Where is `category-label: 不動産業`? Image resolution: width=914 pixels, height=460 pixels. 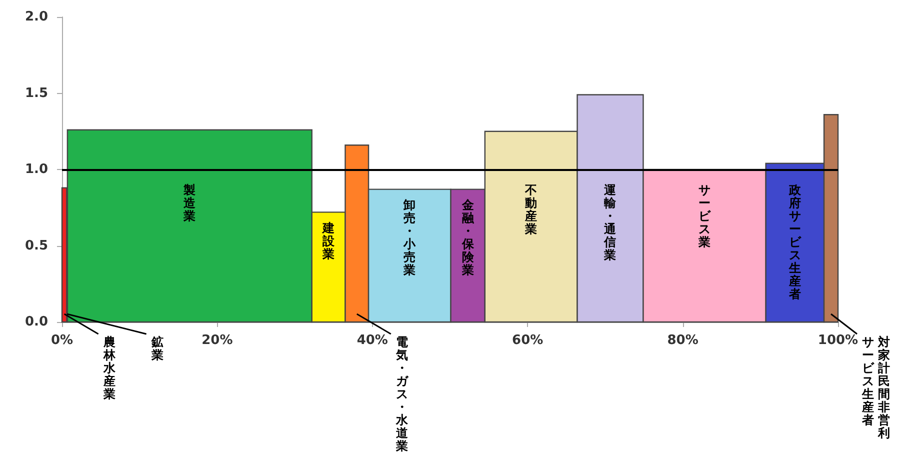 category-label: 不動産業 is located at coordinates (531, 209).